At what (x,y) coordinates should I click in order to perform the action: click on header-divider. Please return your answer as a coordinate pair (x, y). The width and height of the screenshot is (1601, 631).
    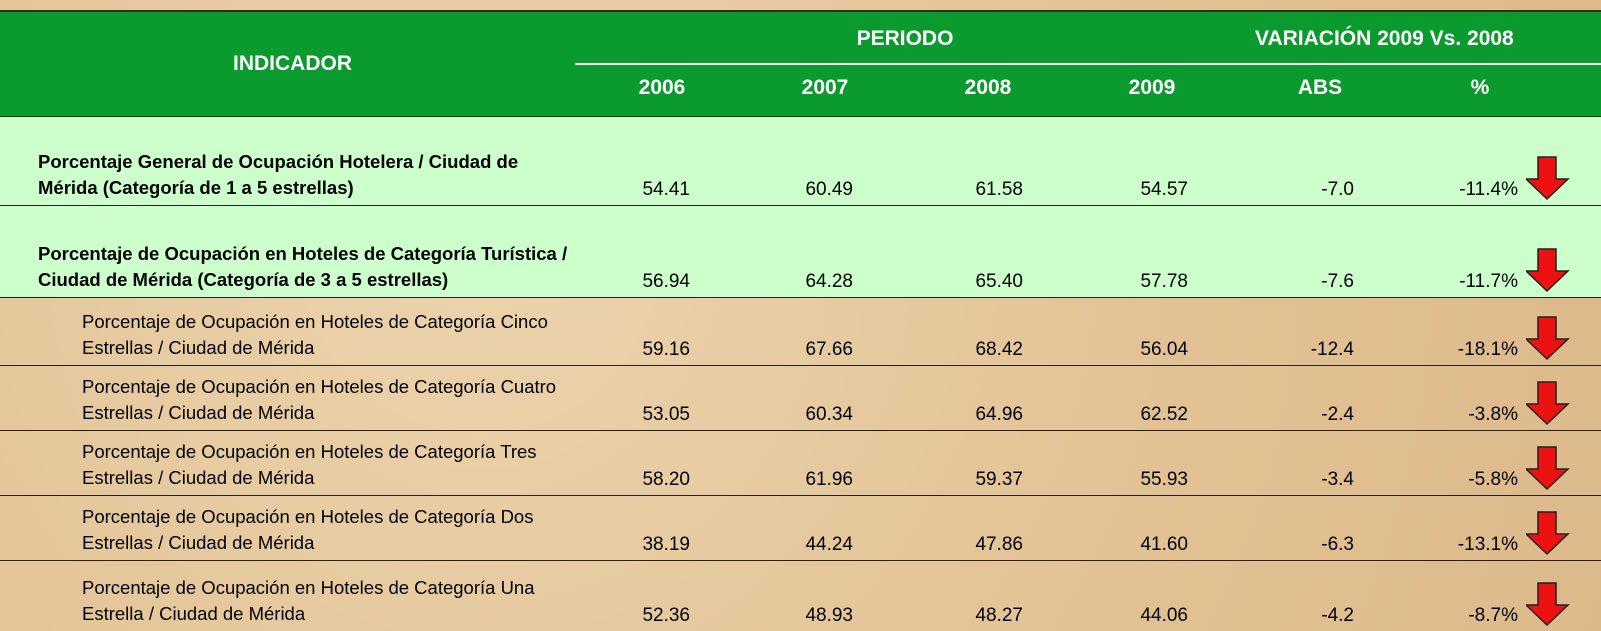
    Looking at the image, I should click on (1088, 64).